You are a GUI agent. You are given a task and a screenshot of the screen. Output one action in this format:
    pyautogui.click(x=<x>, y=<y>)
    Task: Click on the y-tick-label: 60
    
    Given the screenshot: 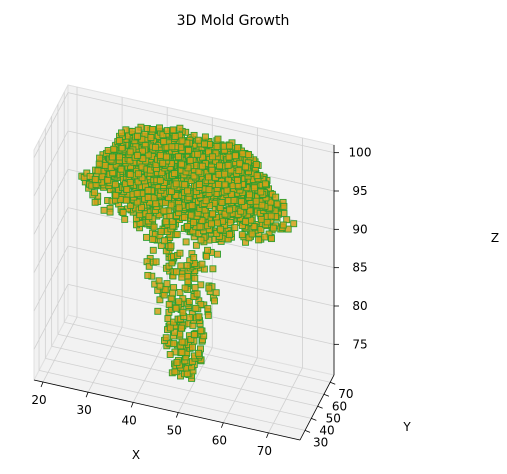 What is the action you would take?
    pyautogui.click(x=339, y=406)
    